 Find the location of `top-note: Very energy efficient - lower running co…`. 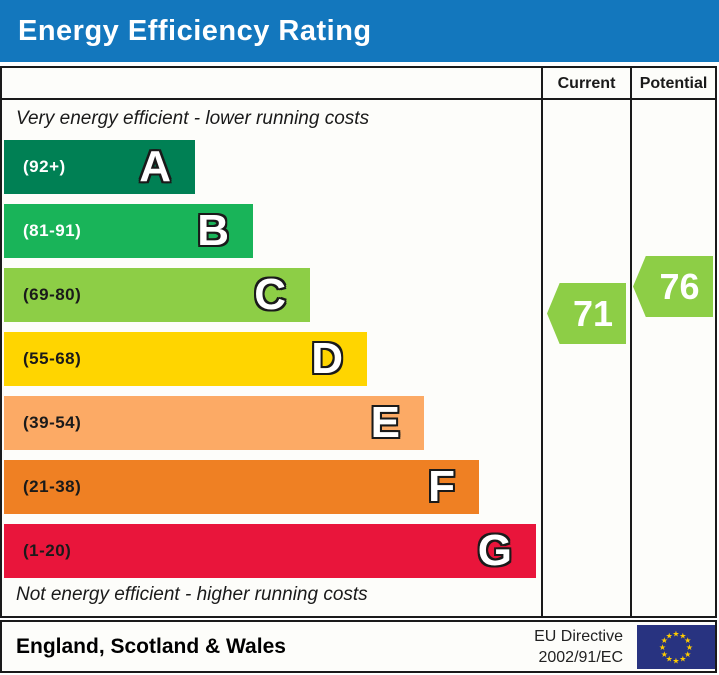

top-note: Very energy efficient - lower running co… is located at coordinates (193, 118).